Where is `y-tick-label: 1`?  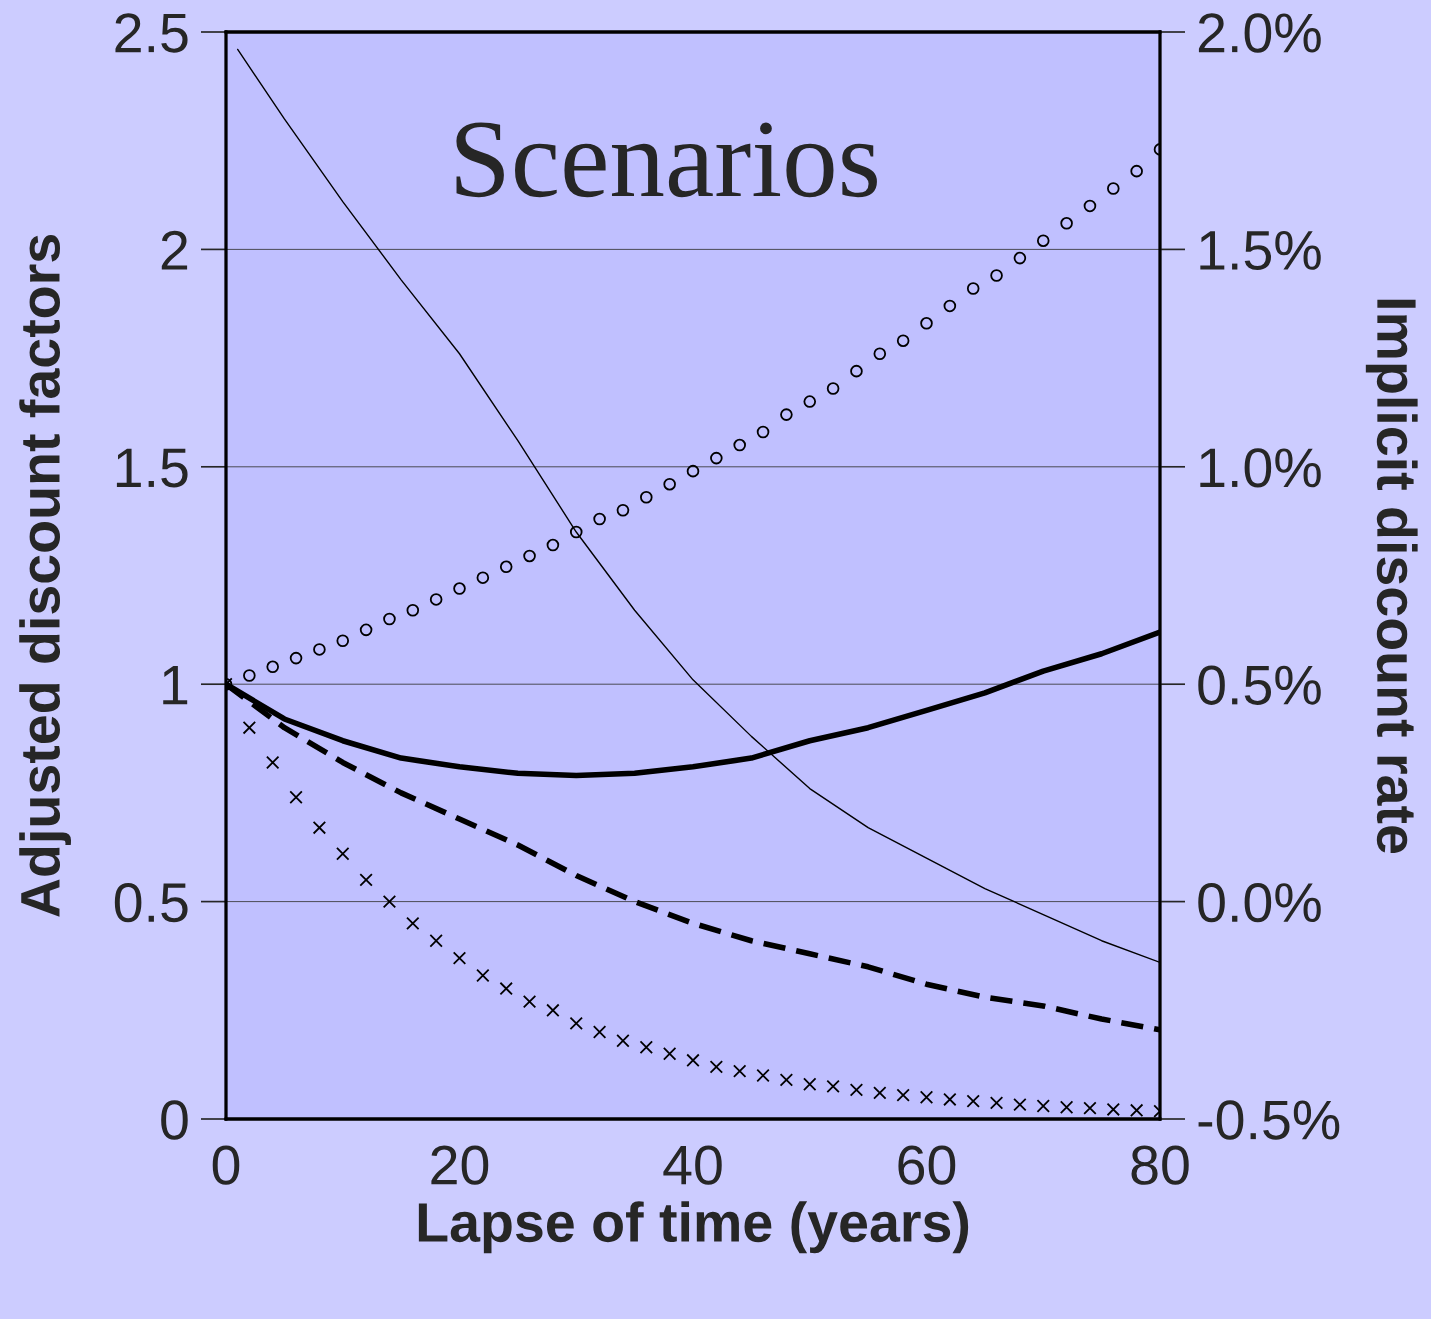
y-tick-label: 1 is located at coordinates (175, 685).